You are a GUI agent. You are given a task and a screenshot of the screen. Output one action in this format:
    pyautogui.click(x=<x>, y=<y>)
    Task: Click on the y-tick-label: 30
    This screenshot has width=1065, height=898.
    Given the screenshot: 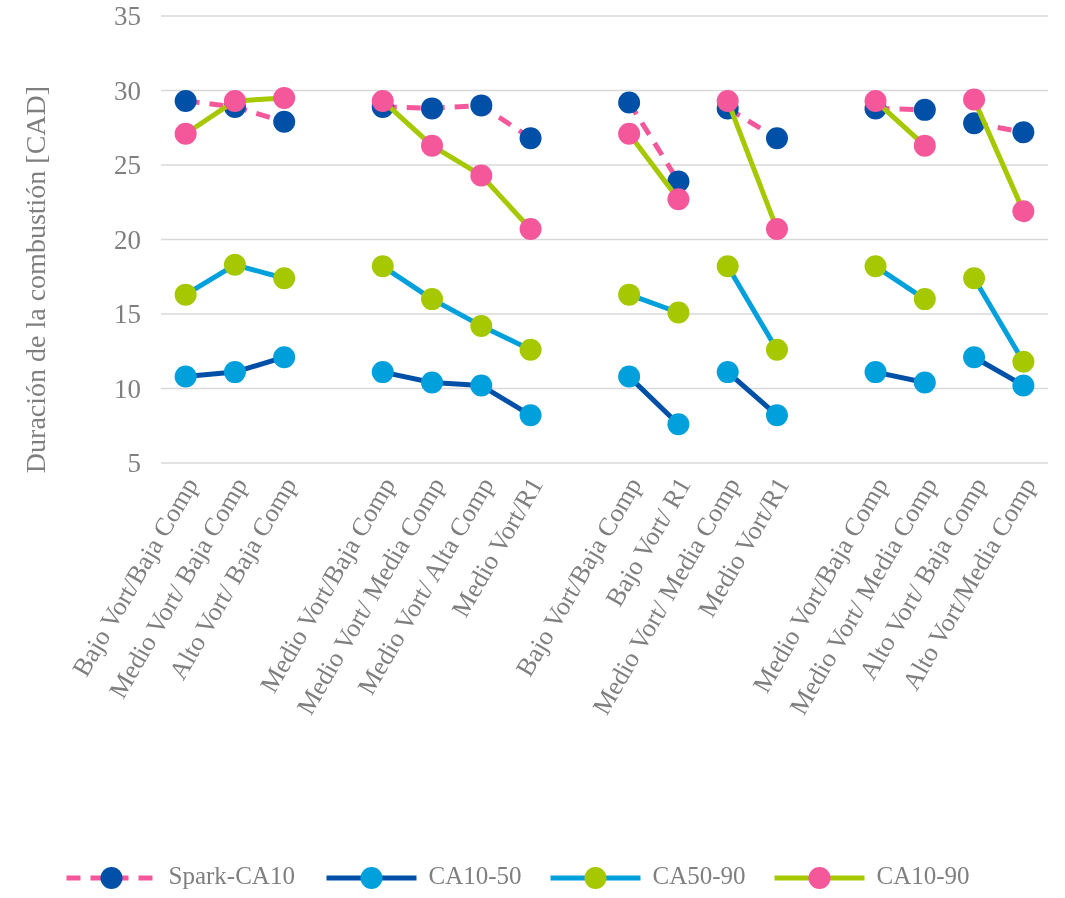 What is the action you would take?
    pyautogui.click(x=127, y=90)
    